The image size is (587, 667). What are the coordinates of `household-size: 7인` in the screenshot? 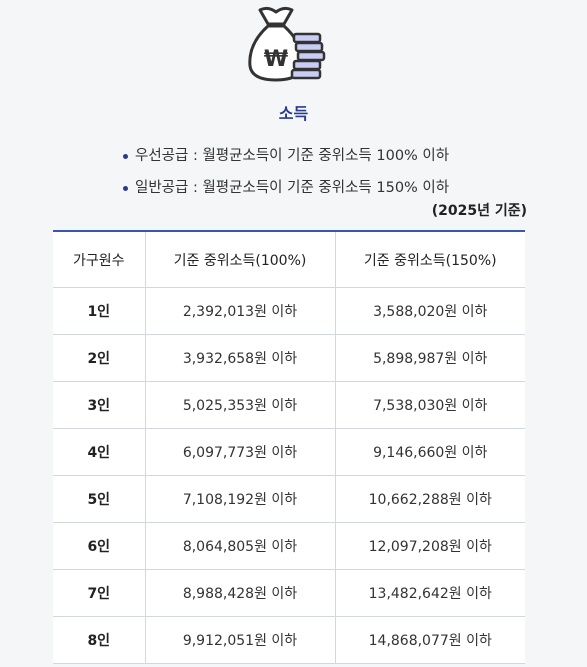 It's located at (99, 593).